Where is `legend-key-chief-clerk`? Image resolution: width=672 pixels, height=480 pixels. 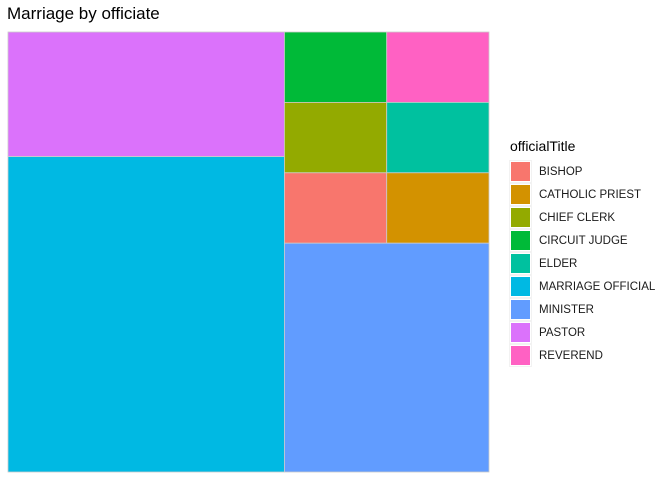 legend-key-chief-clerk is located at coordinates (520, 217).